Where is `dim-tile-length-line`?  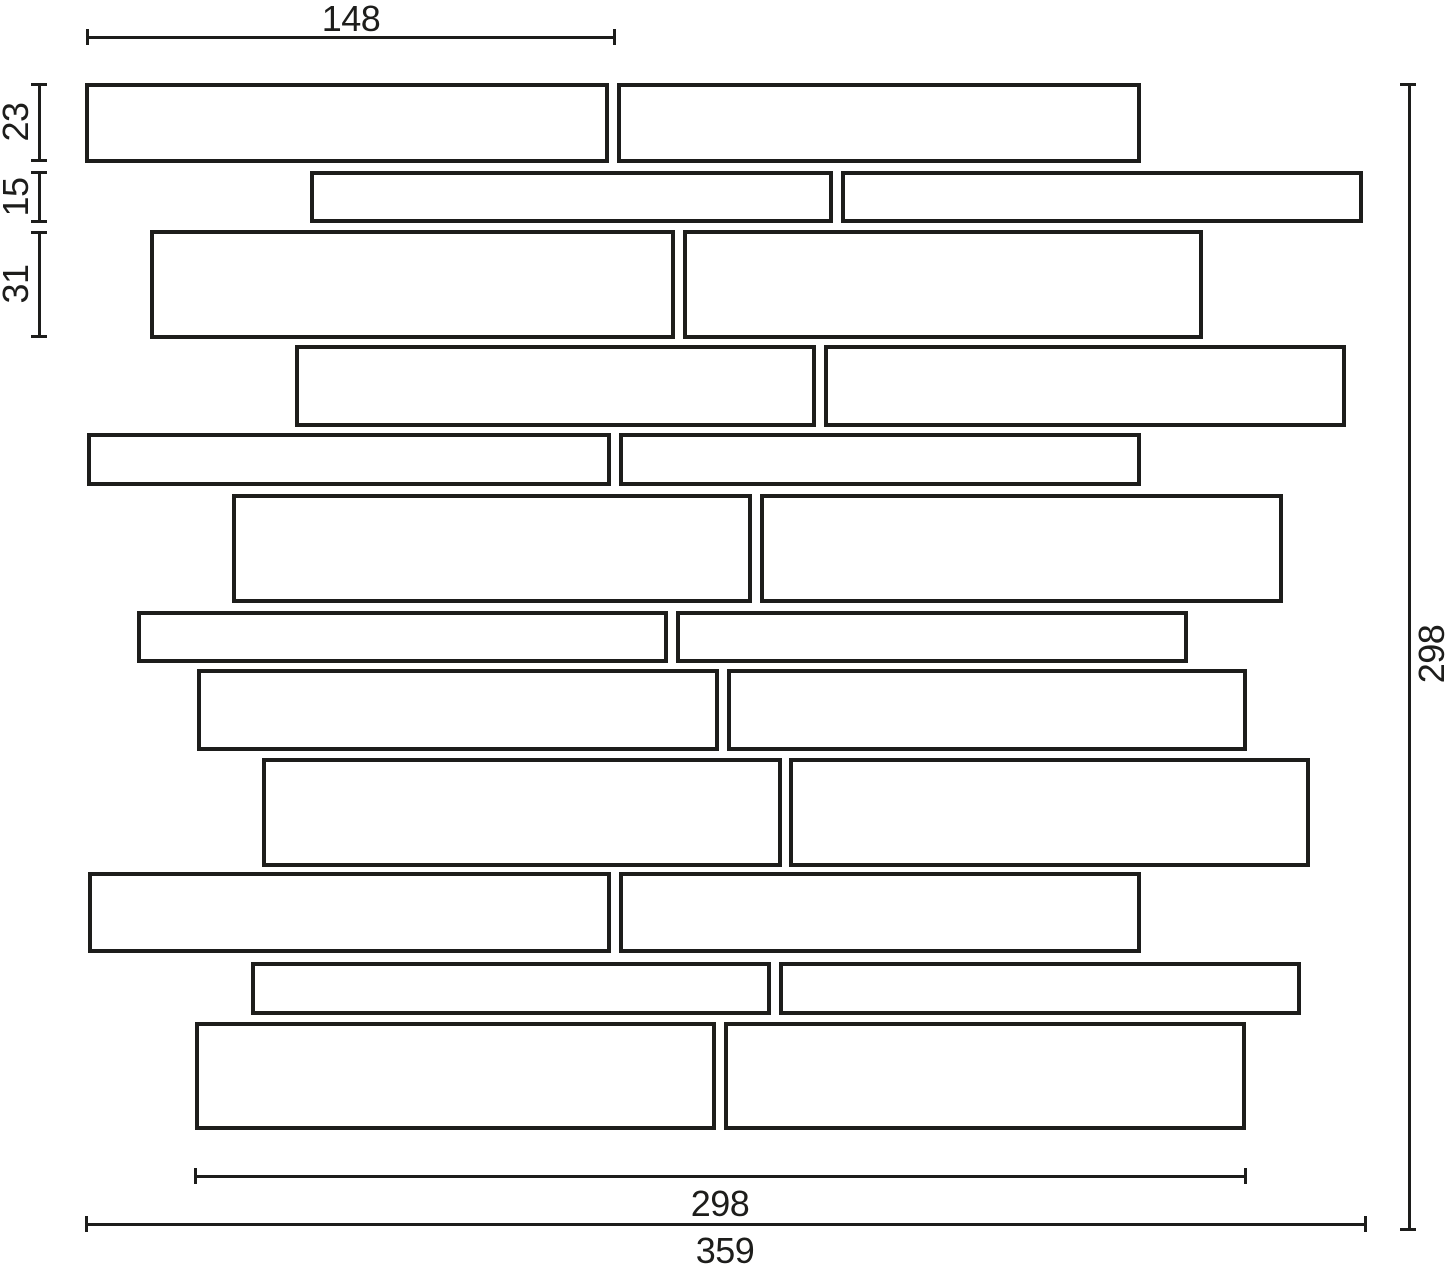 dim-tile-length-line is located at coordinates (351, 37).